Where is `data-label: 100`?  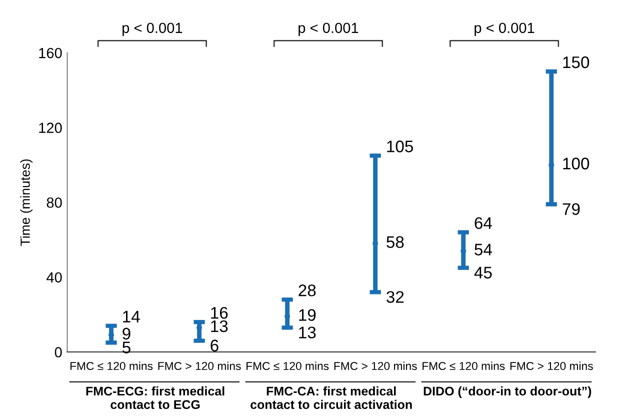 data-label: 100 is located at coordinates (576, 164).